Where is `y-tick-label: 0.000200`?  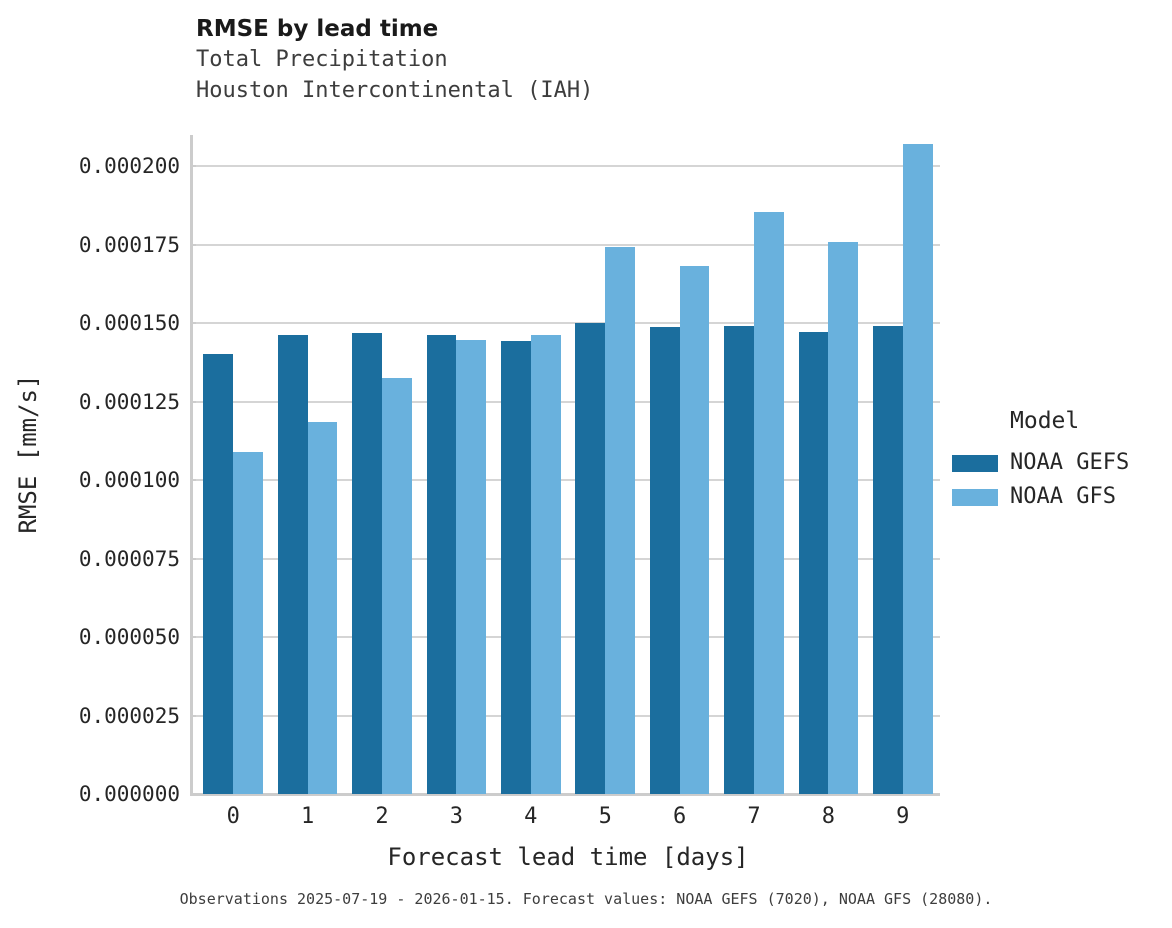 y-tick-label: 0.000200 is located at coordinates (129, 166).